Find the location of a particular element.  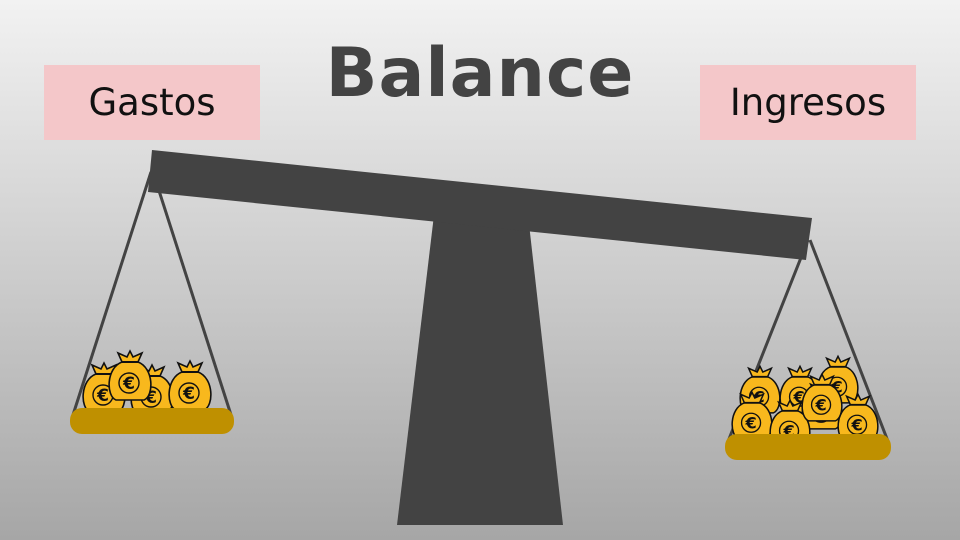

scale-stand is located at coordinates (480, 370).